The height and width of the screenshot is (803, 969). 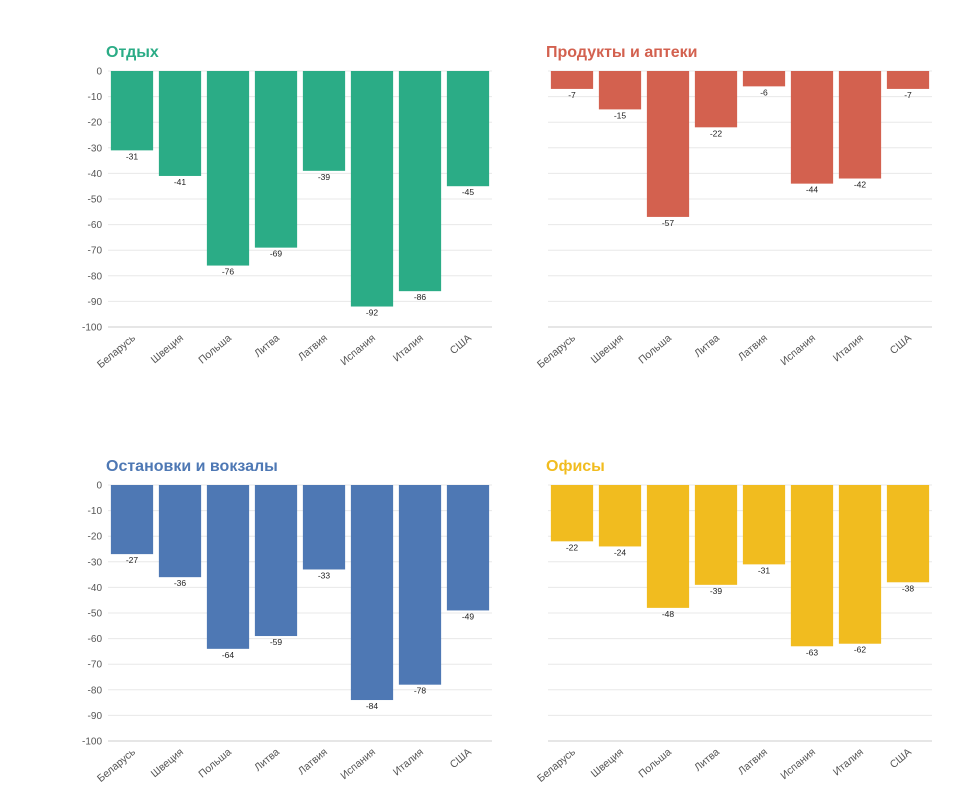 I want to click on data-label: -31, so click(x=132, y=156).